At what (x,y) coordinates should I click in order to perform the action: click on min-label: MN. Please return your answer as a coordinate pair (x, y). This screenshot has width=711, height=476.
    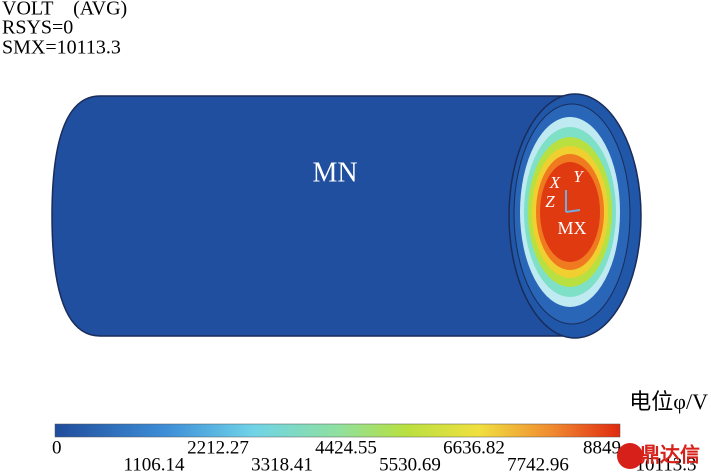
    Looking at the image, I should click on (334, 172).